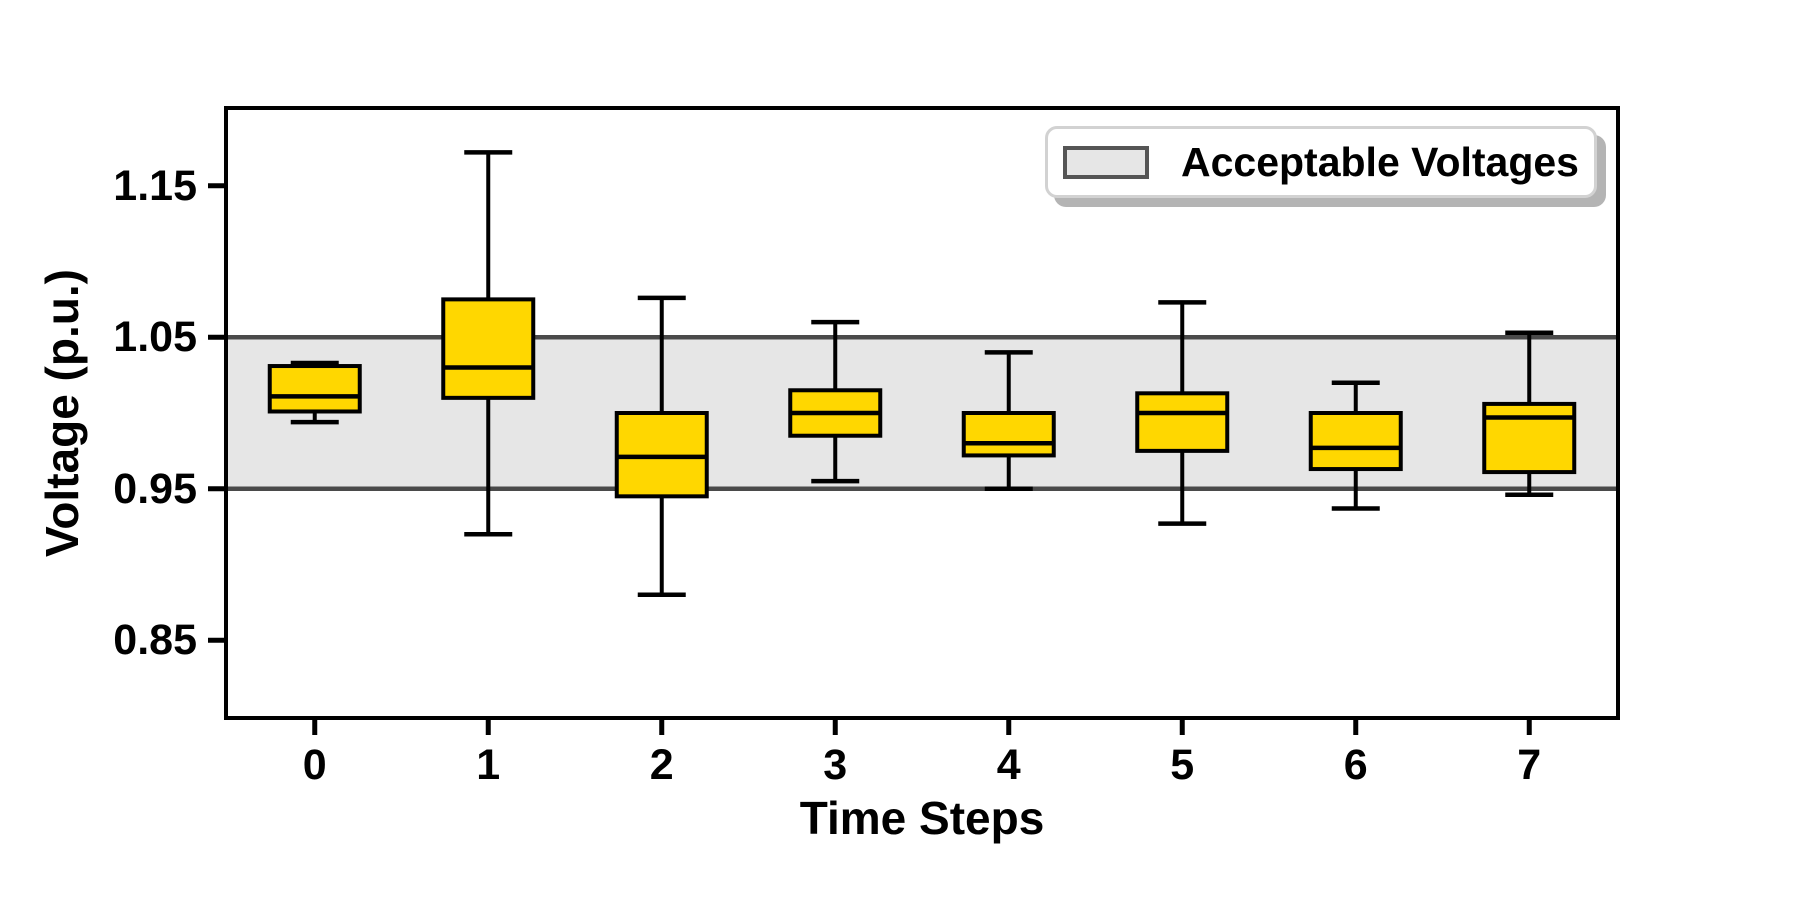  What do you see at coordinates (1380, 161) in the screenshot?
I see `legend-label: Acceptable Voltages` at bounding box center [1380, 161].